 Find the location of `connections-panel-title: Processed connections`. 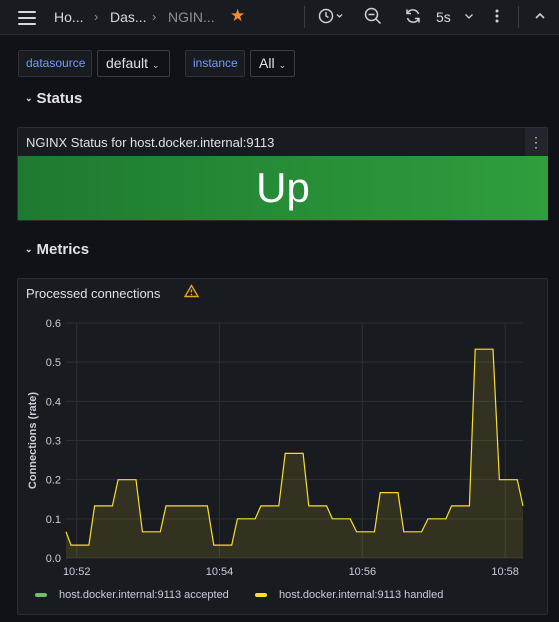

connections-panel-title: Processed connections is located at coordinates (93, 293).